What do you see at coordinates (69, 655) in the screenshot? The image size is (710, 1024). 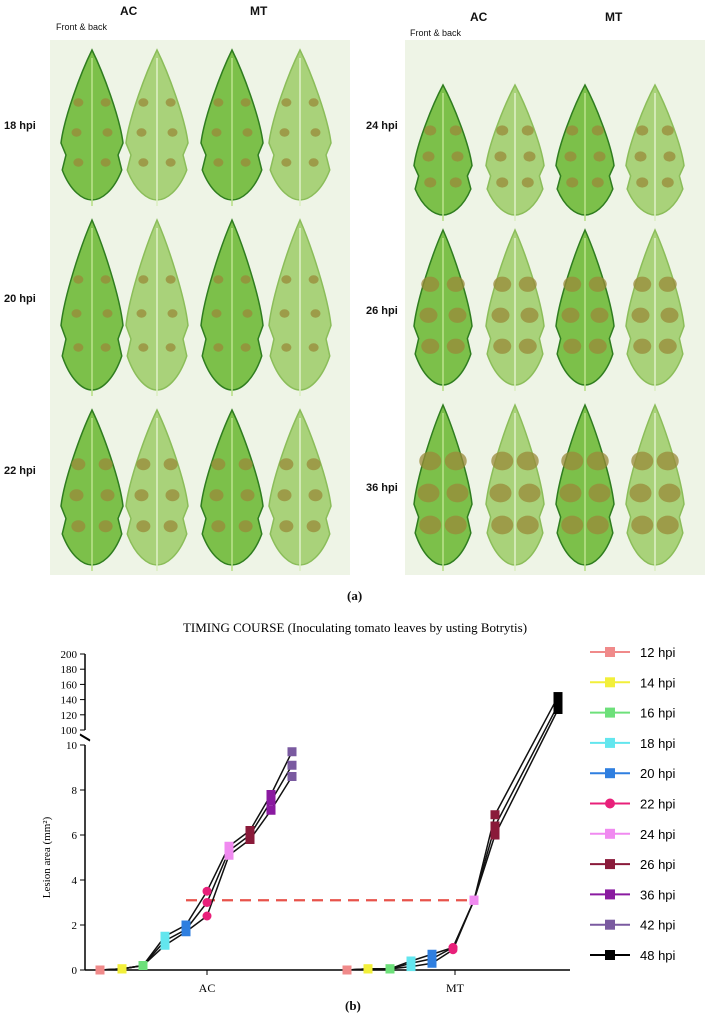 I see `y-tick-label: 200` at bounding box center [69, 655].